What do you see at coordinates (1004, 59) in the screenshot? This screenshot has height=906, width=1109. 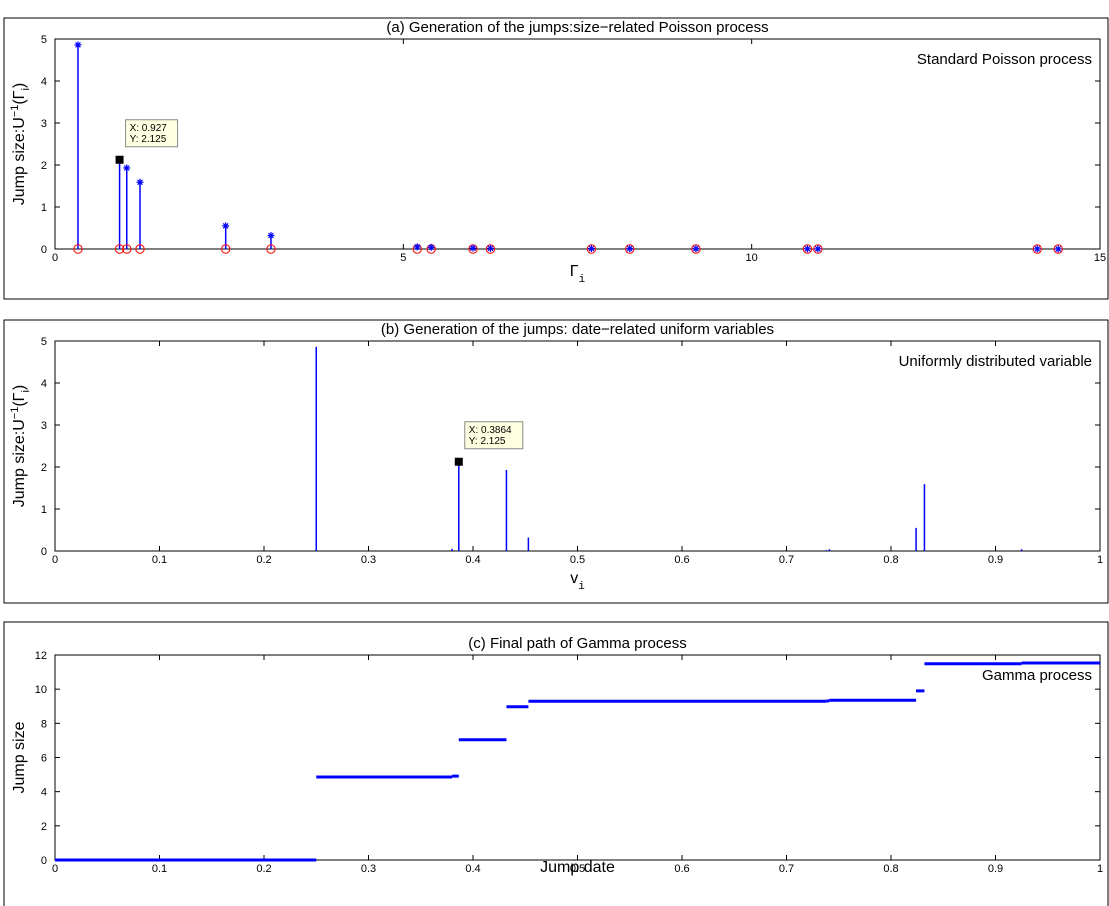 I see `legend-label: Standard Poisson process` at bounding box center [1004, 59].